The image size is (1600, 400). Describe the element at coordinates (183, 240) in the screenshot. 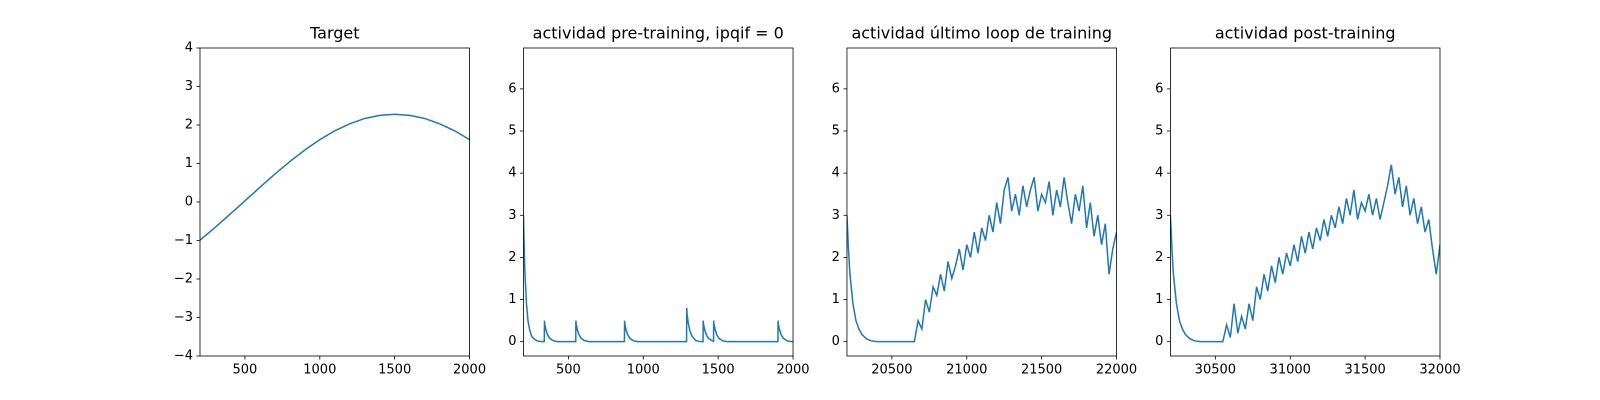

I see `y-tick-label: −1` at that location.